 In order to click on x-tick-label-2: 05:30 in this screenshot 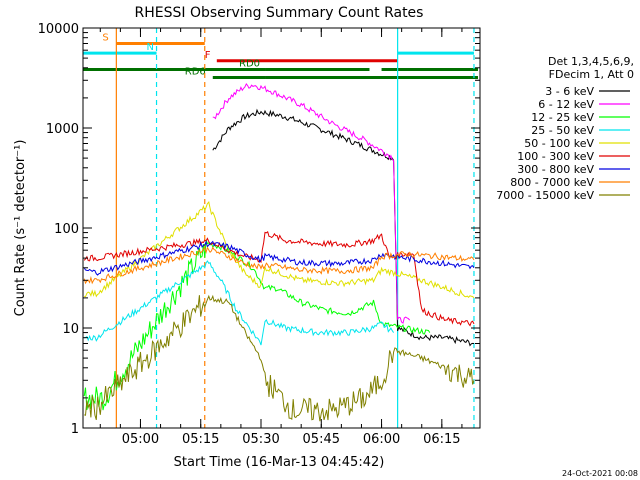, I will do `click(260, 439)`.